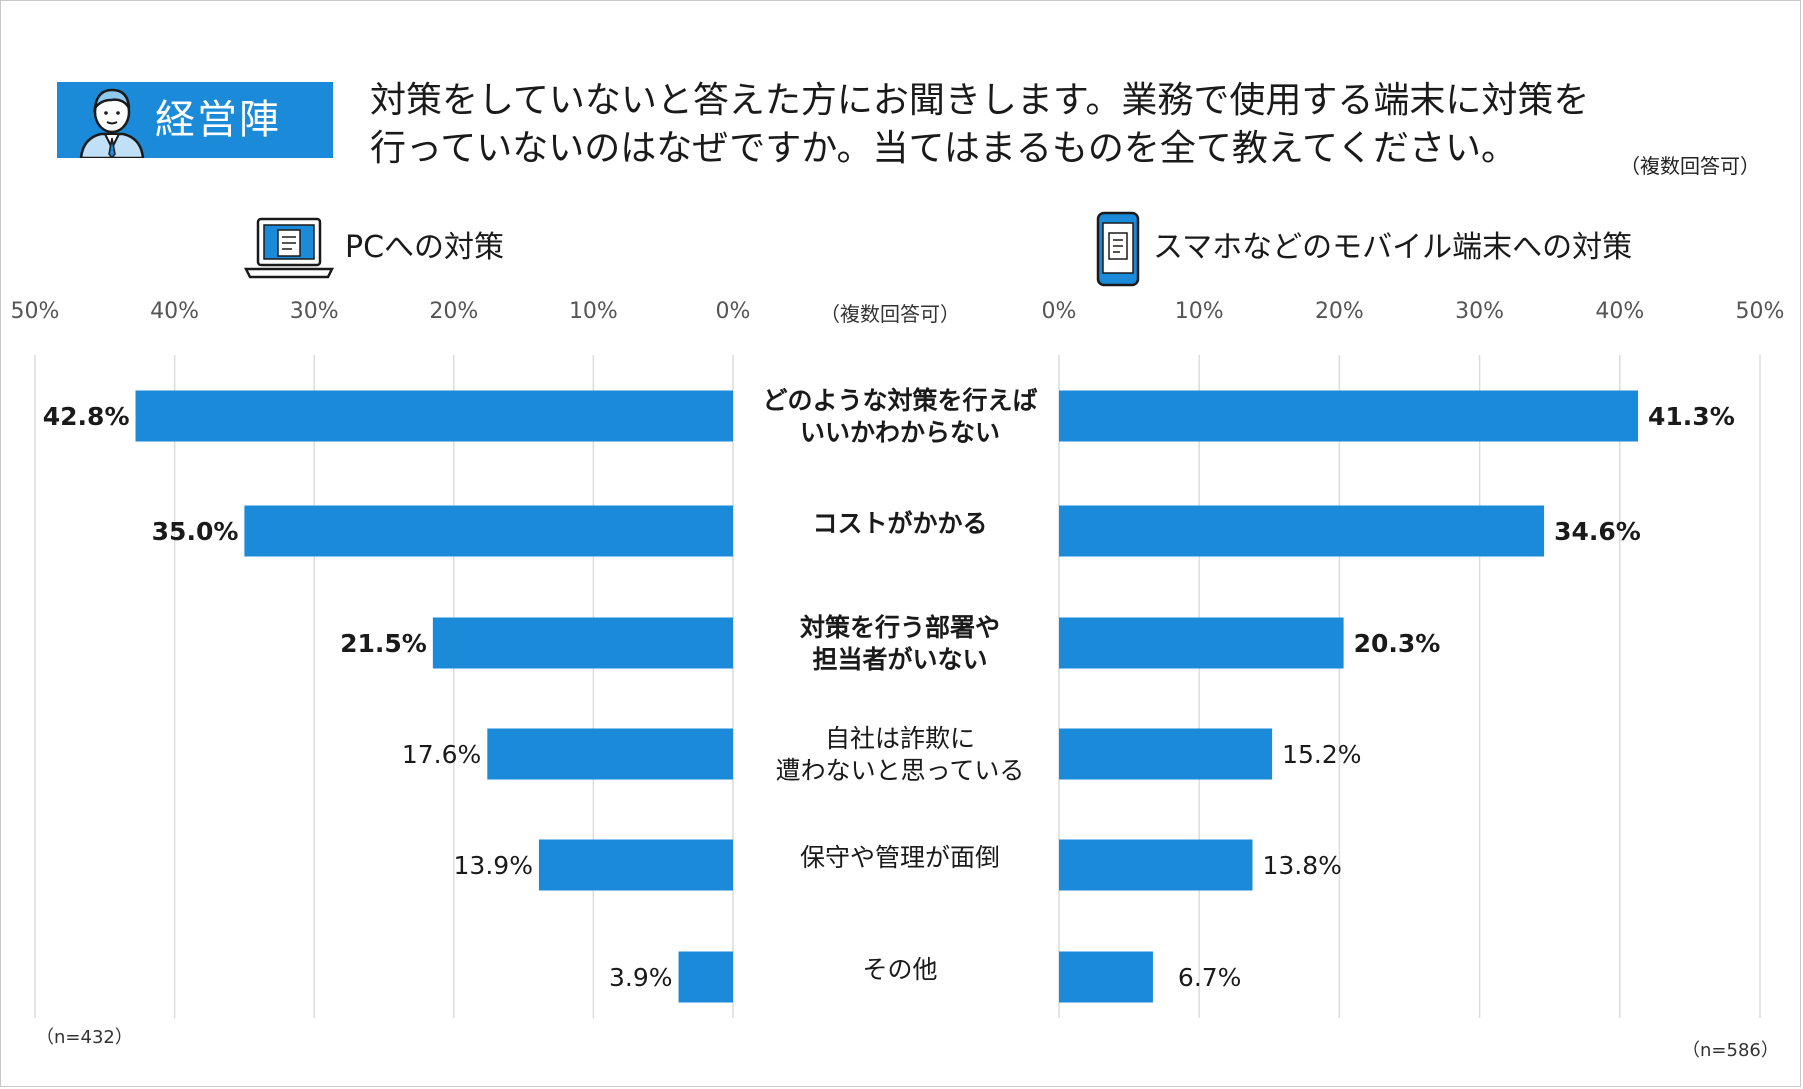 Image resolution: width=1803 pixels, height=1089 pixels. Describe the element at coordinates (35, 311) in the screenshot. I see `left-tick-label: 50%` at that location.